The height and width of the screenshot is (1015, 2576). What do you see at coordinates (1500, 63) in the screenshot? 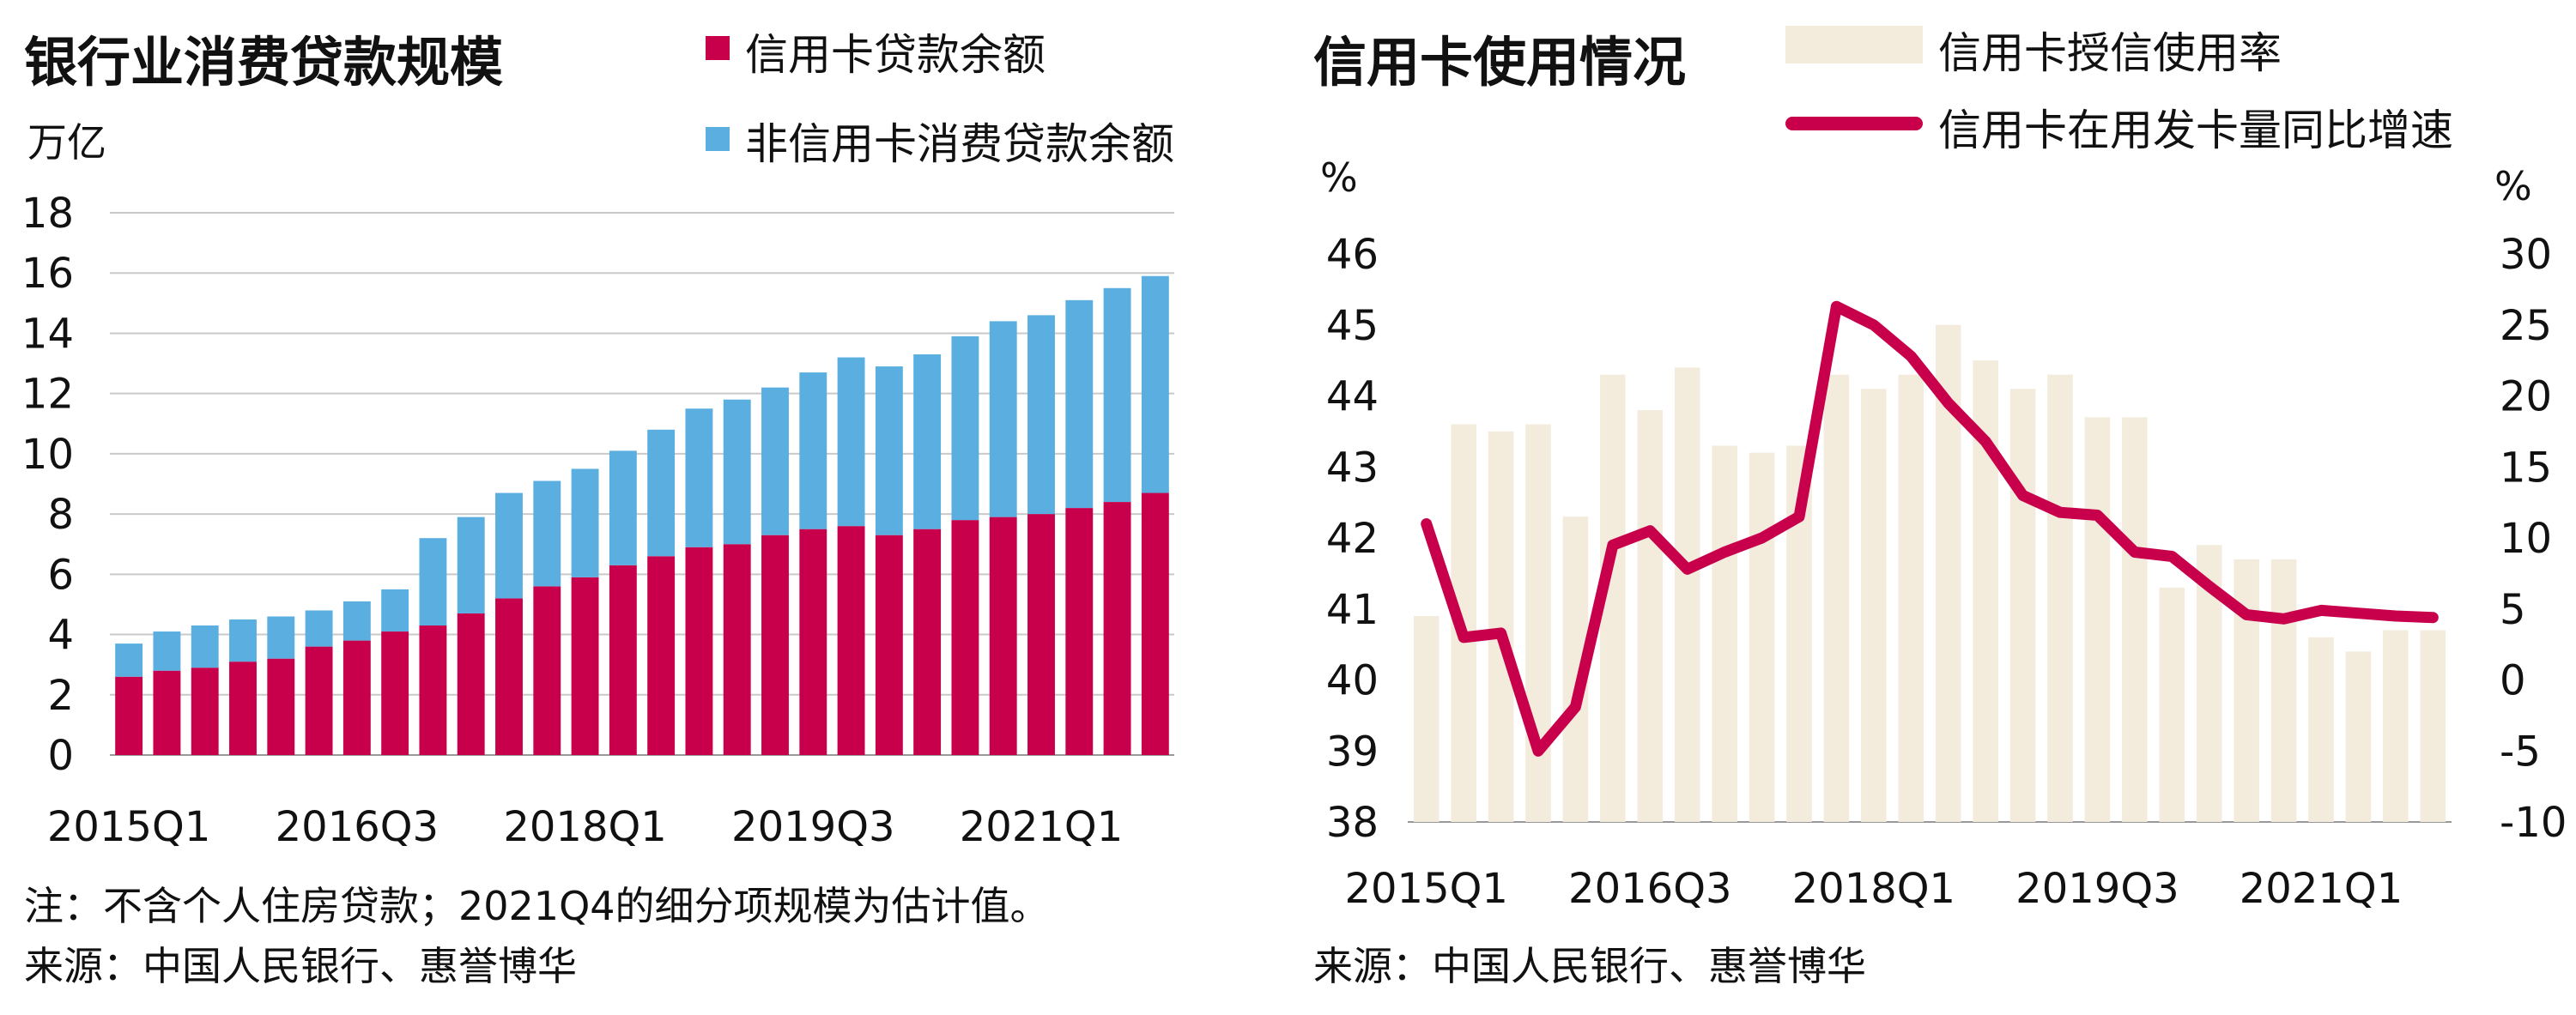
I see `right-chart-title: 信用卡使用情况` at bounding box center [1500, 63].